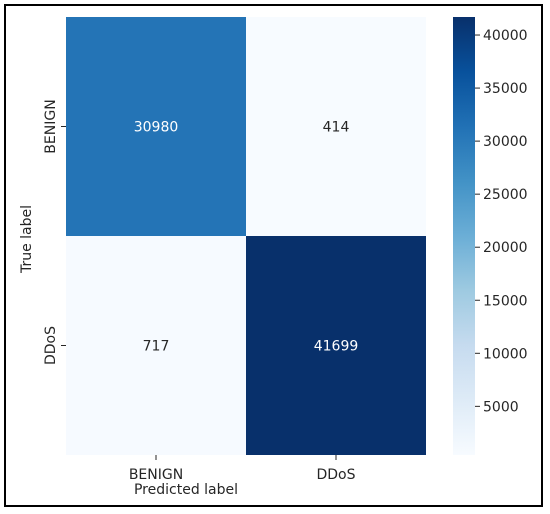 The width and height of the screenshot is (550, 514). Describe the element at coordinates (505, 195) in the screenshot. I see `colorbar-tick-label: 25000` at that location.